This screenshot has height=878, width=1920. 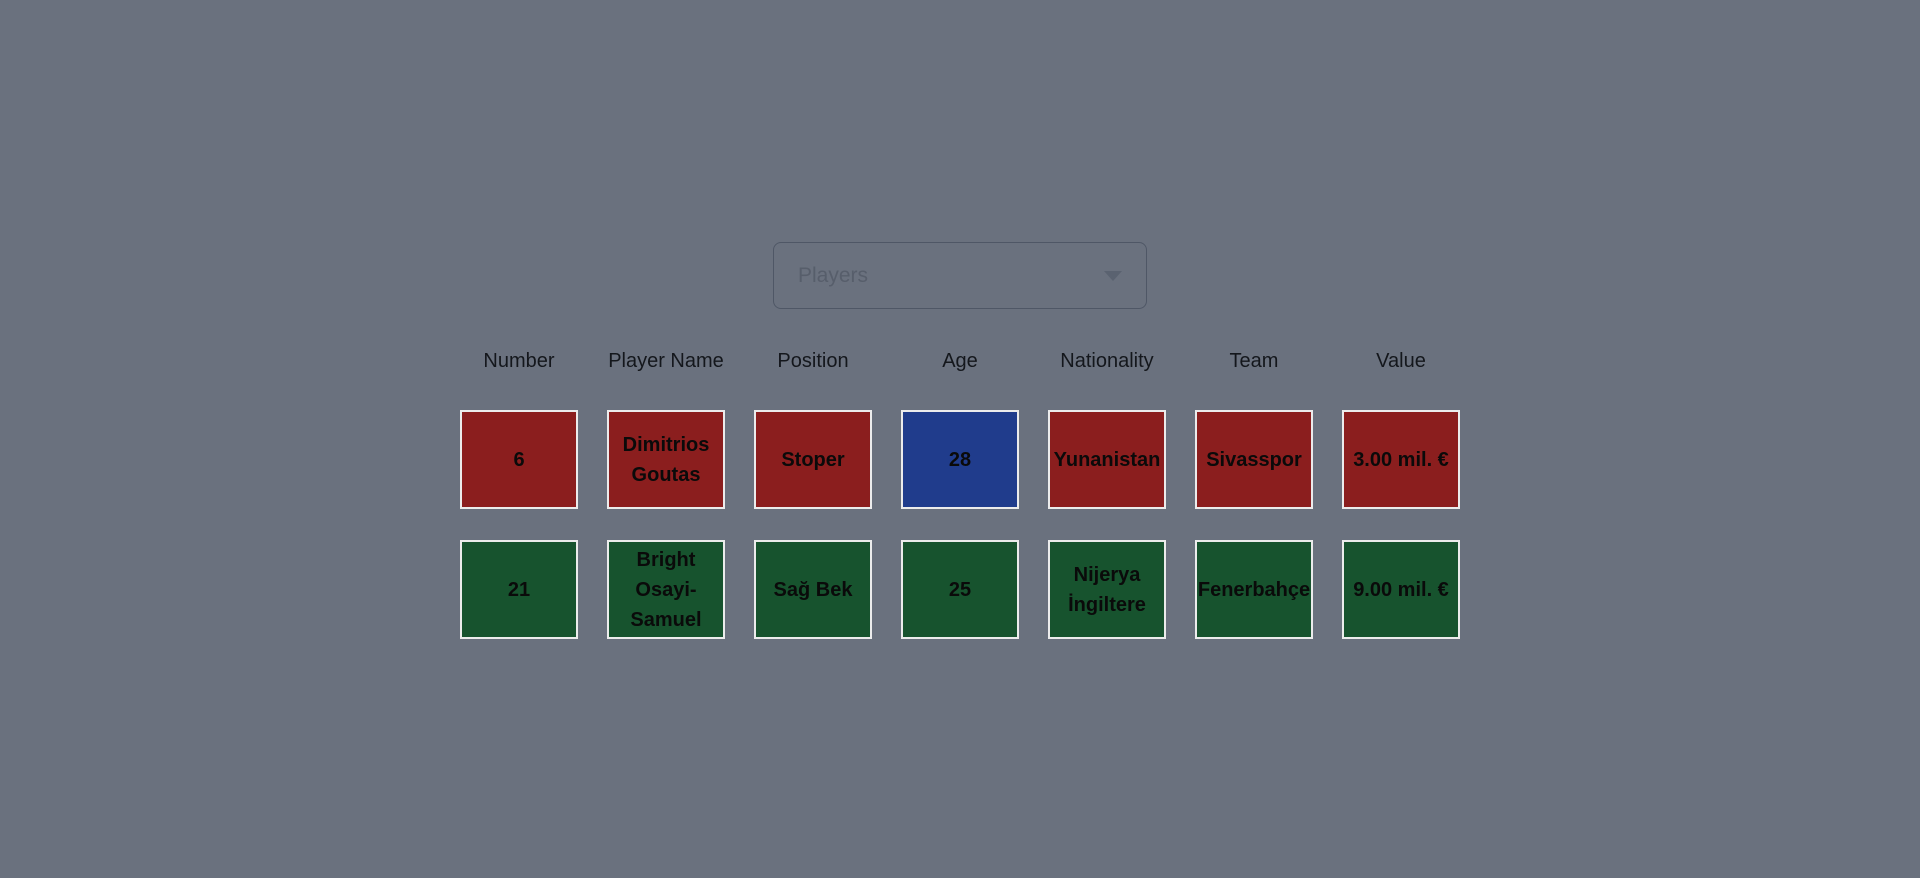 What do you see at coordinates (519, 589) in the screenshot?
I see `row2-number-cell: 21` at bounding box center [519, 589].